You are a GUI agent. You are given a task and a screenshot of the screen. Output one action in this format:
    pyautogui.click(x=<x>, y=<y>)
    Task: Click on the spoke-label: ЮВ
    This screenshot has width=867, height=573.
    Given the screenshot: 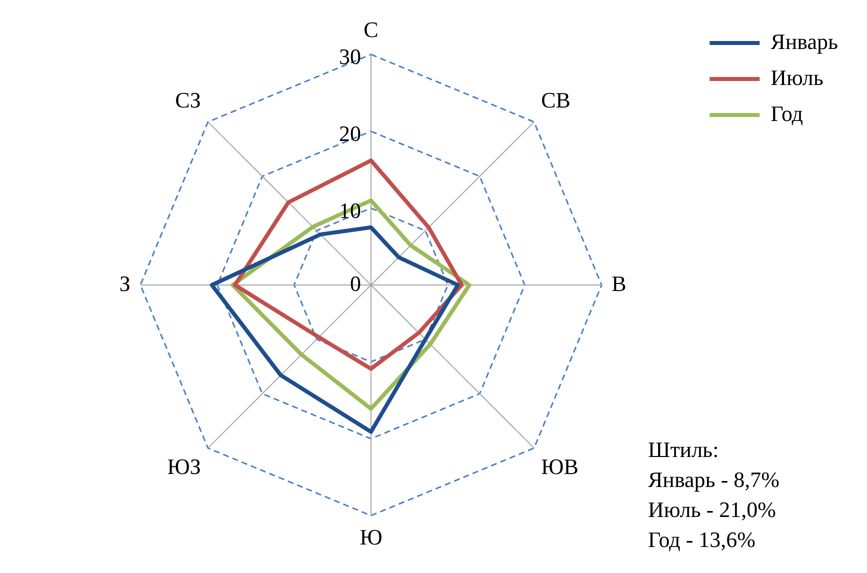 What is the action you would take?
    pyautogui.click(x=559, y=467)
    